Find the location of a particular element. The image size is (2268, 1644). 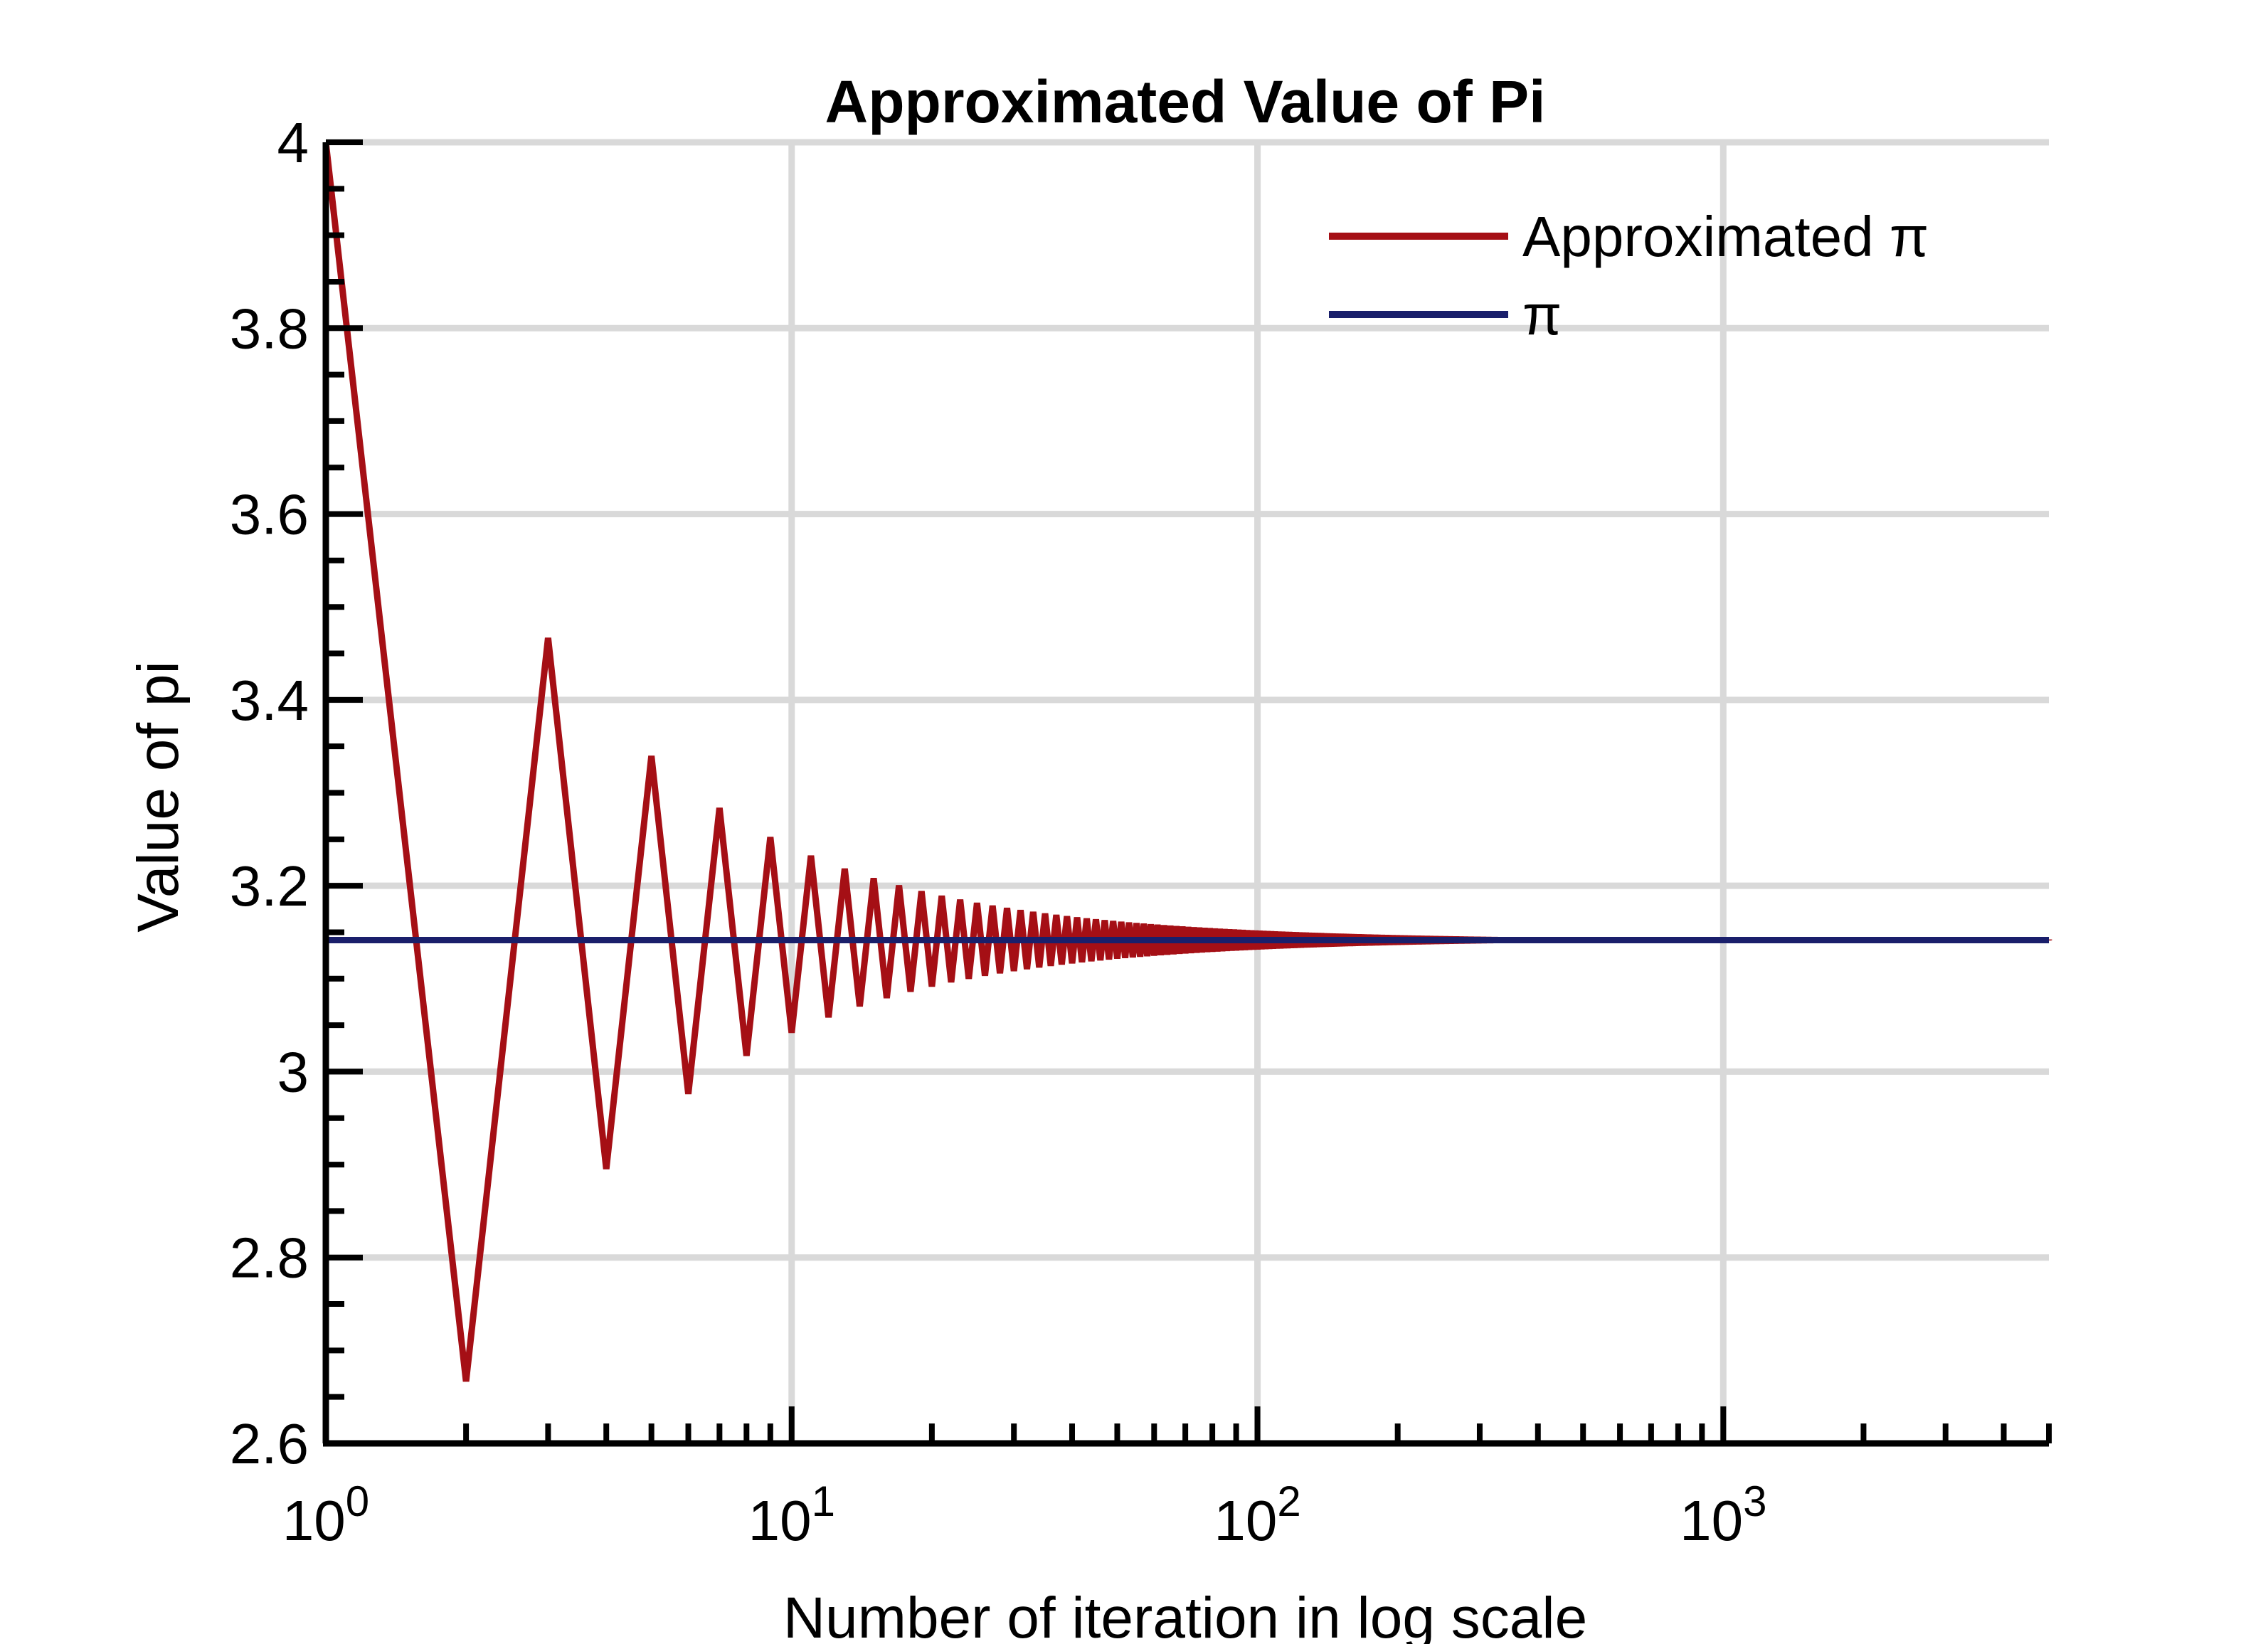

y-tick-label: 4 is located at coordinates (293, 142).